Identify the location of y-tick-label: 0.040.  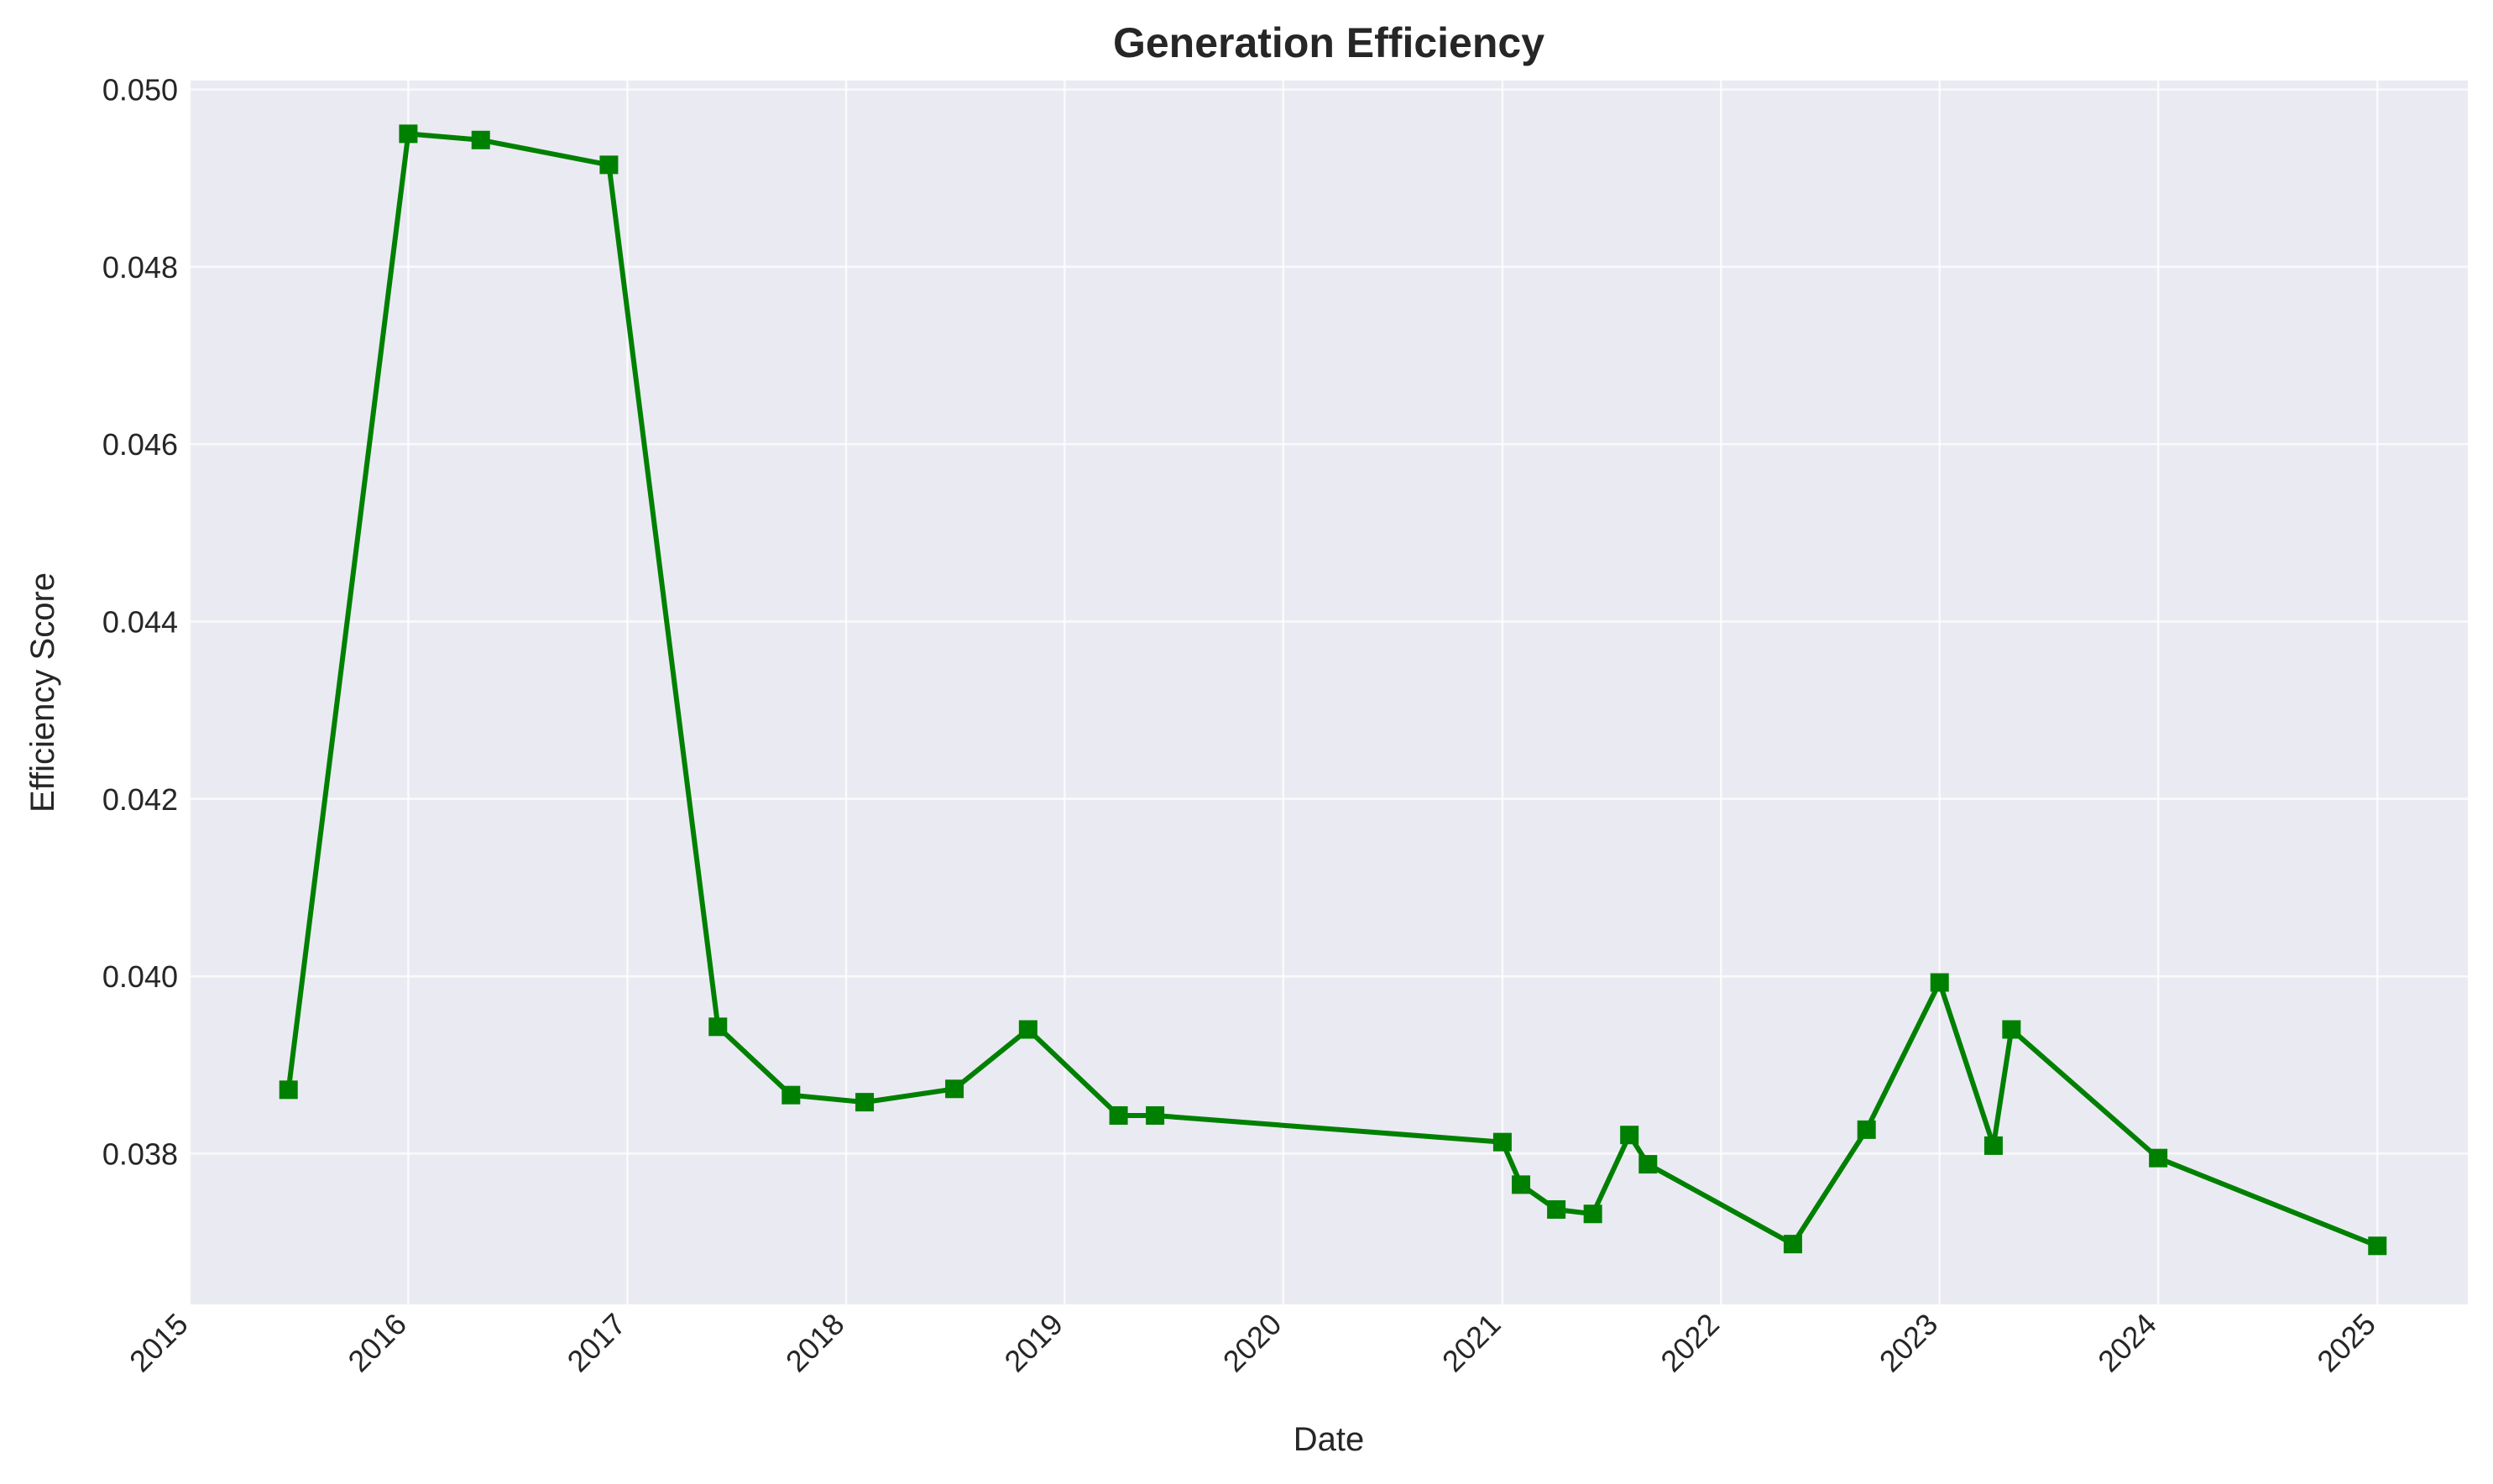
(140, 976).